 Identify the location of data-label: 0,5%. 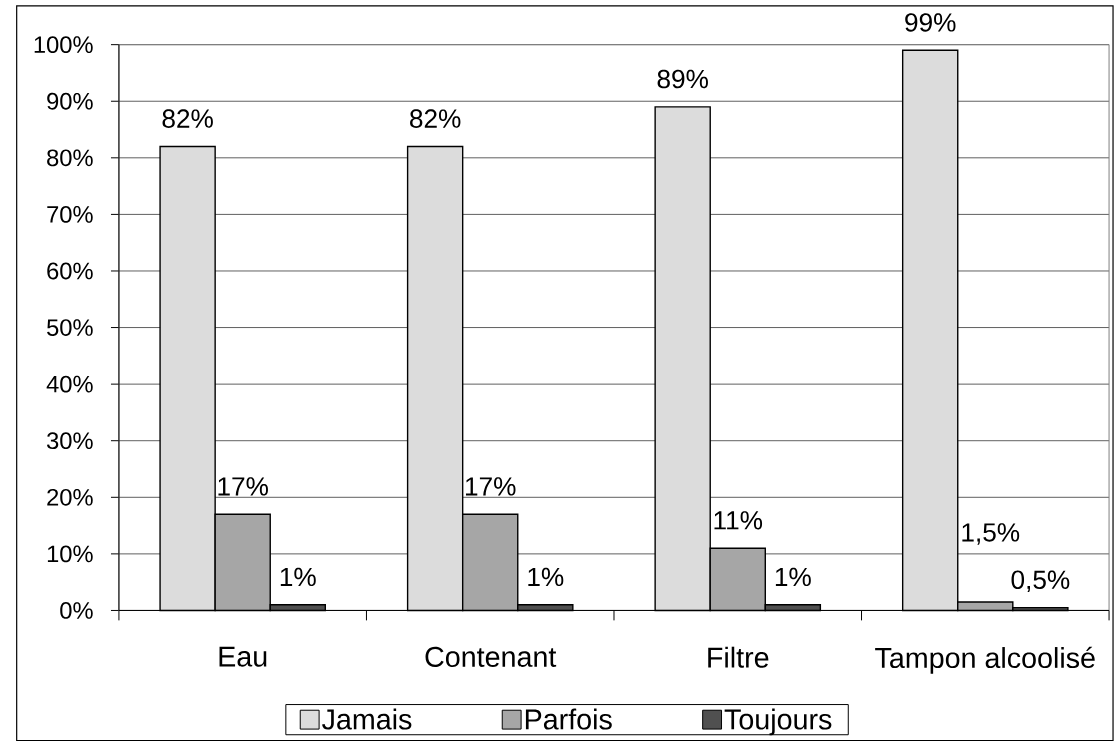
(1040, 581).